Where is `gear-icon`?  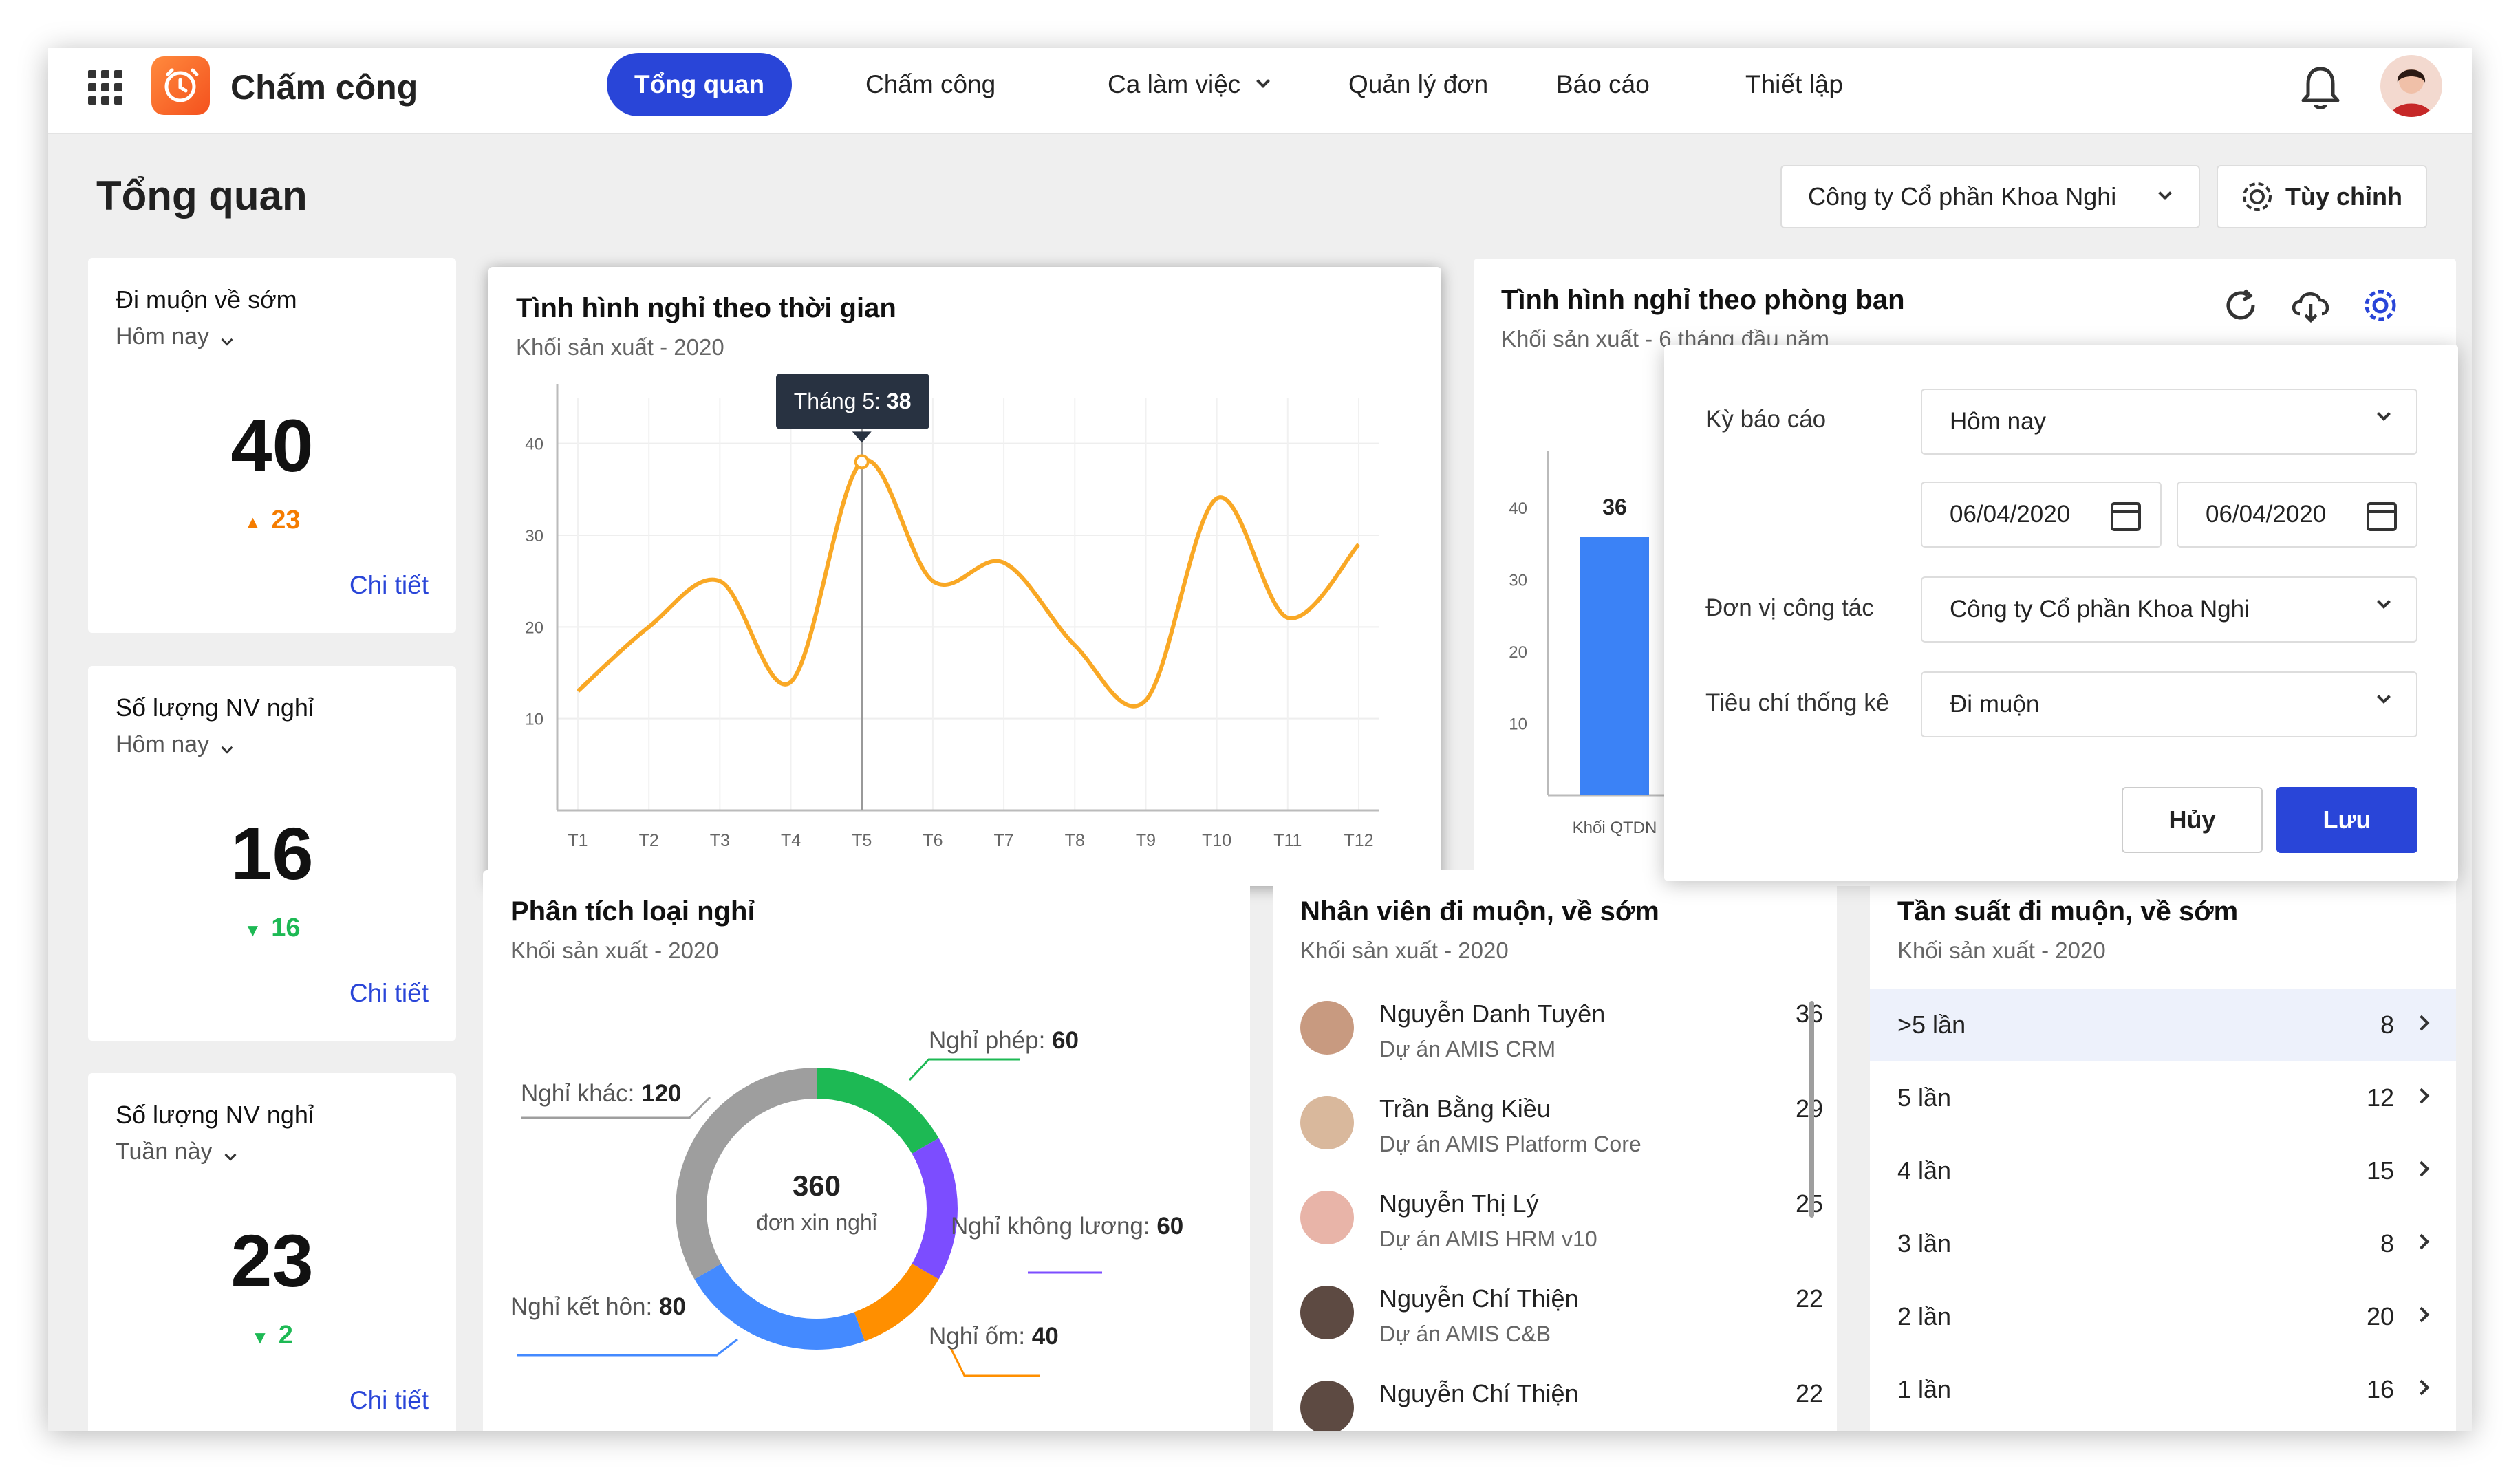 gear-icon is located at coordinates (2257, 196).